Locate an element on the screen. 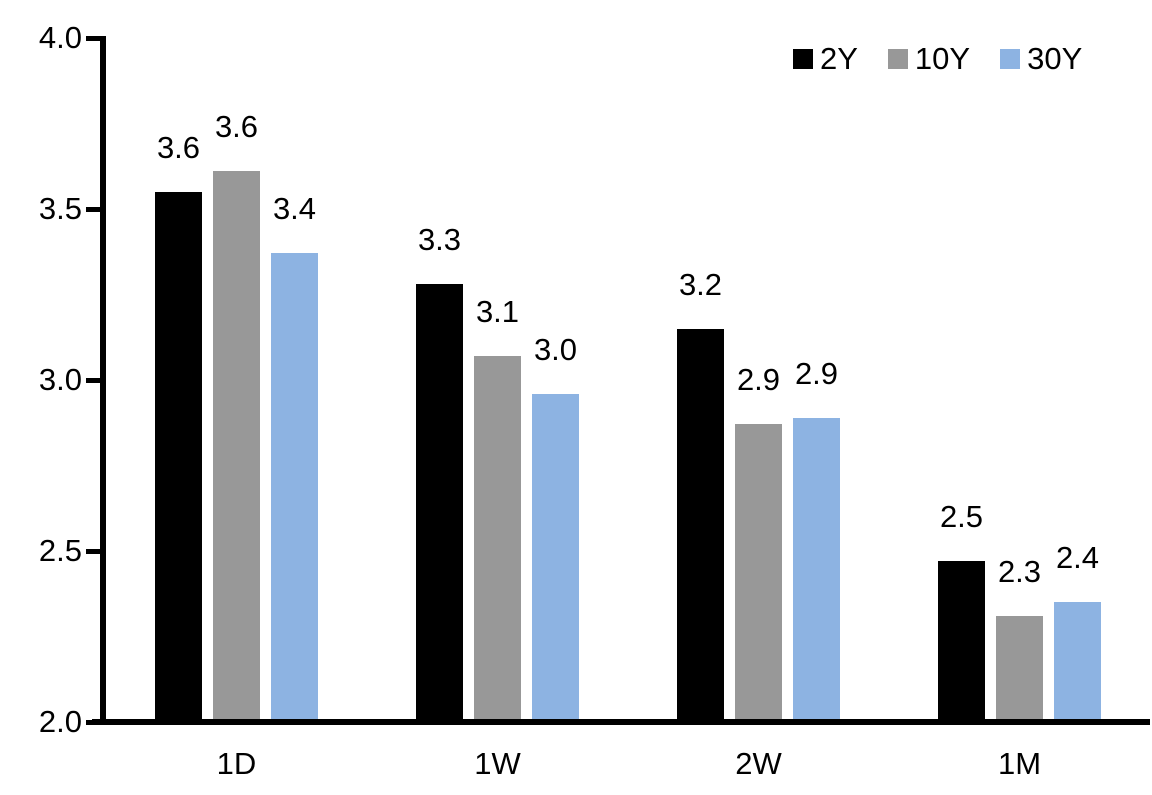 The image size is (1152, 795). x-axis-label-1D: 1D is located at coordinates (236, 763).